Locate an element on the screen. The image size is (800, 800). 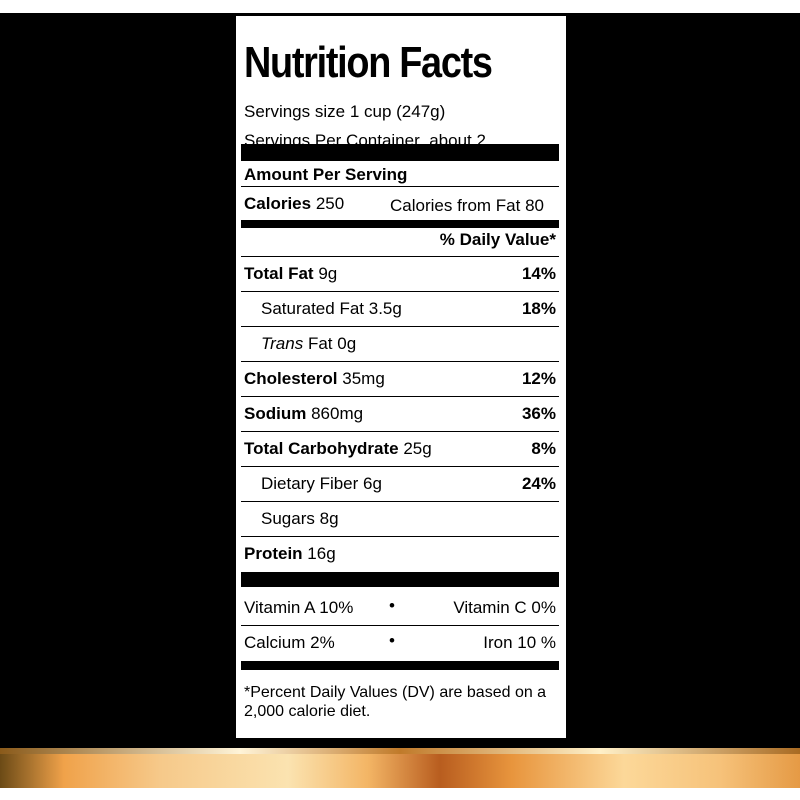
calories-row: Calories 250 is located at coordinates (294, 204).